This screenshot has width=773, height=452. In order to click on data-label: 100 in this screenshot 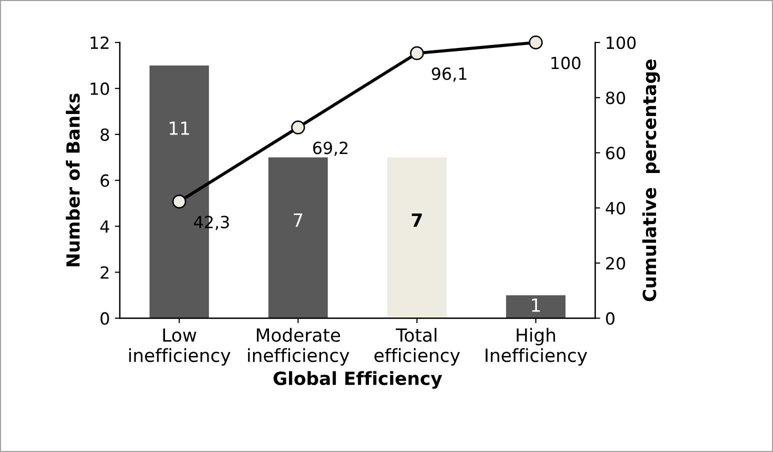, I will do `click(566, 63)`.